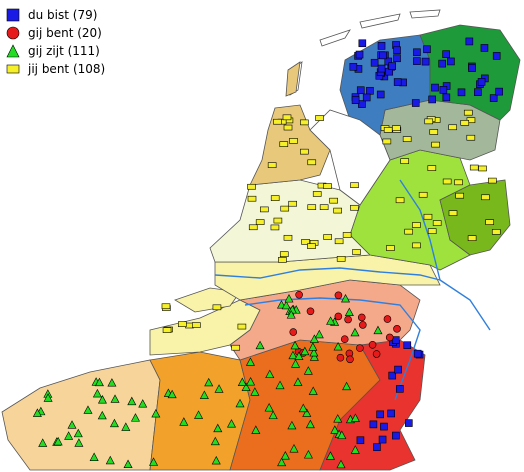  Describe the element at coordinates (64, 51) in the screenshot. I see `legend-label-gij-zijt: gij zijt (111)` at that location.